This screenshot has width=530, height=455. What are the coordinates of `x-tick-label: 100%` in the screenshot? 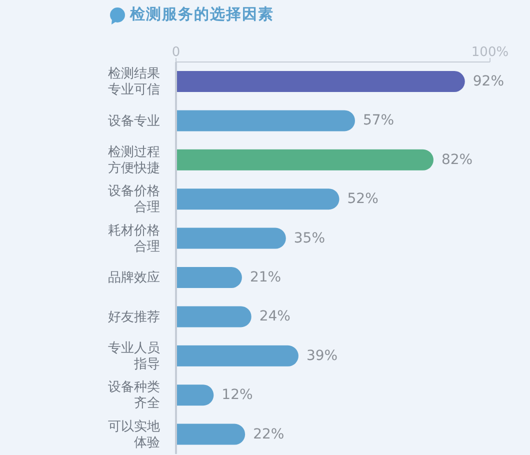 It's located at (490, 52).